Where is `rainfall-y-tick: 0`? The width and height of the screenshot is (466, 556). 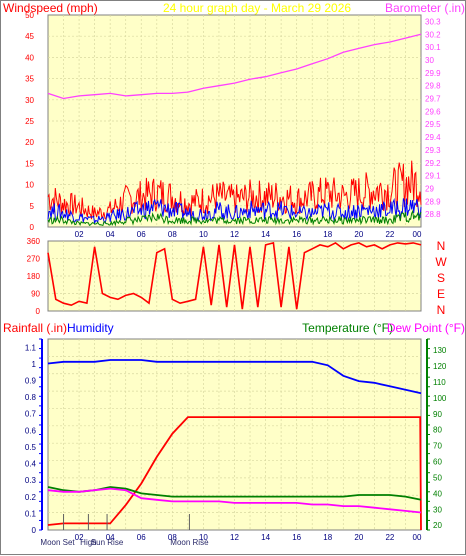 rainfall-y-tick: 0 is located at coordinates (34, 530).